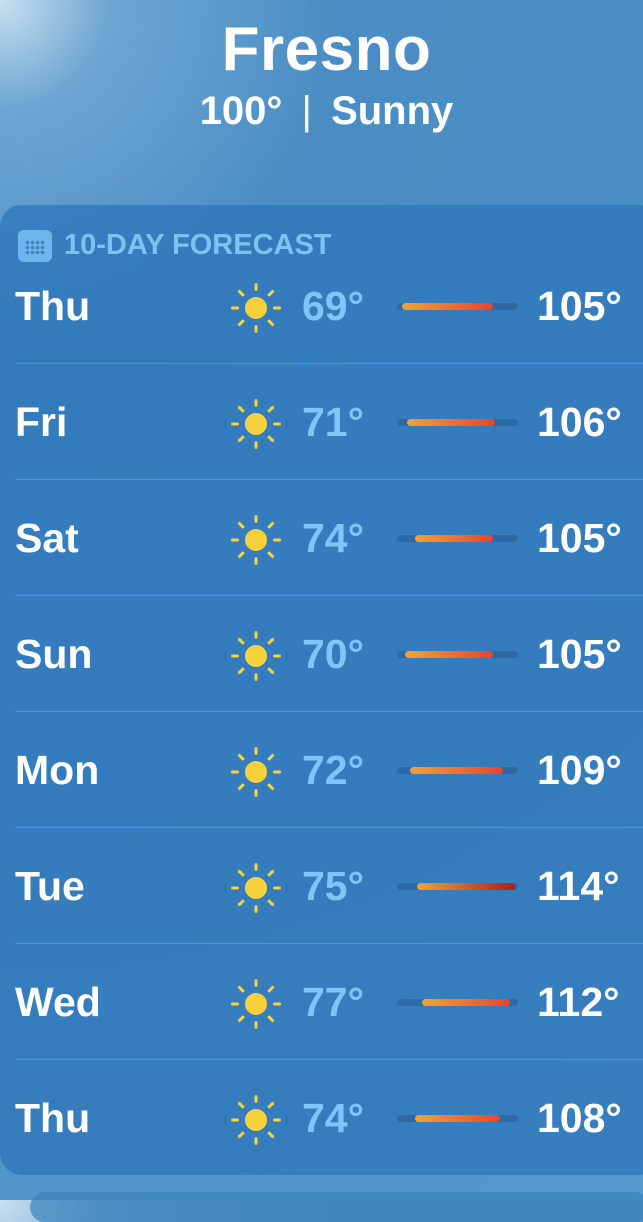 Image resolution: width=643 pixels, height=1222 pixels. Describe the element at coordinates (579, 422) in the screenshot. I see `high-temp: 106°` at that location.